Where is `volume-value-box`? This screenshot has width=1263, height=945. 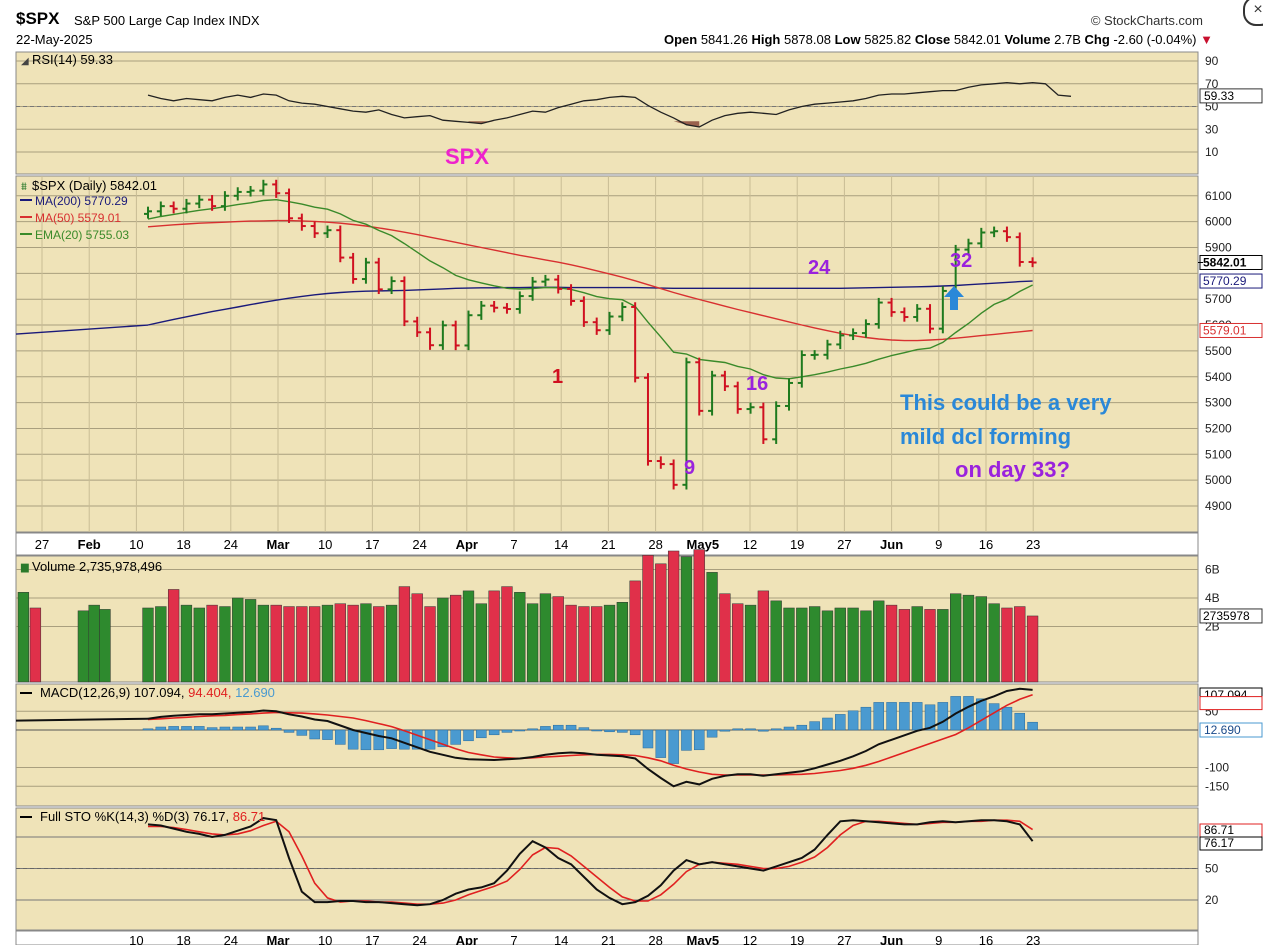 volume-value-box is located at coordinates (1231, 616).